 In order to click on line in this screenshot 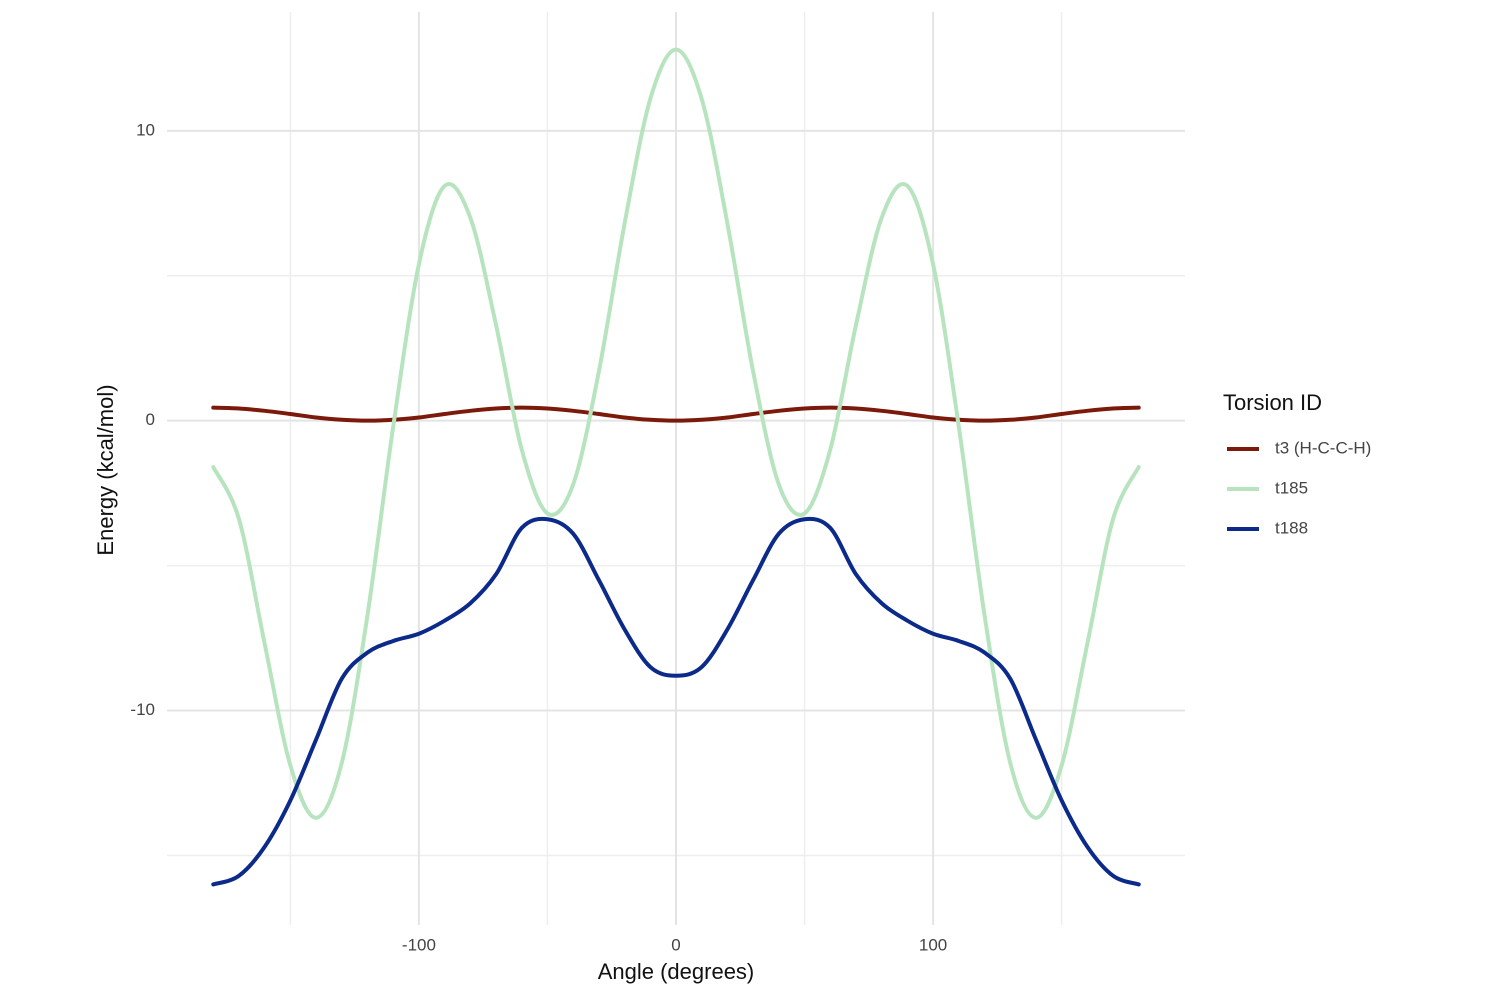, I will do `click(676, 414)`.